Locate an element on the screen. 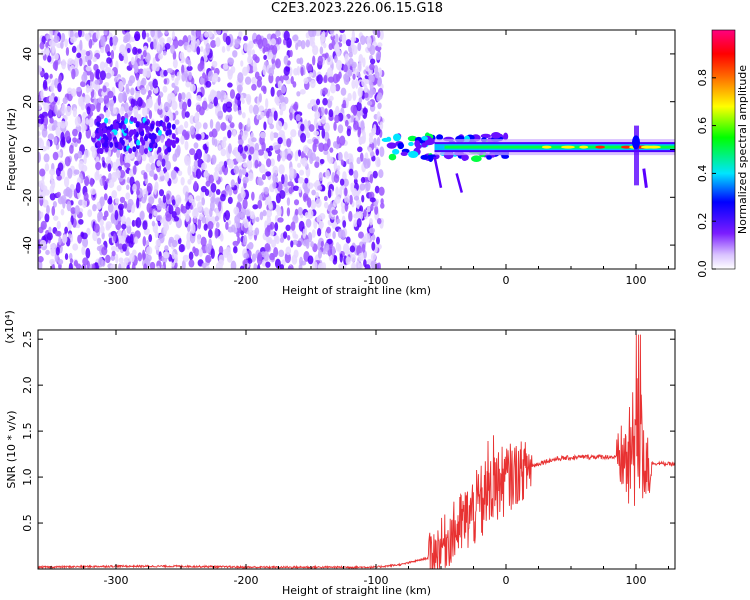  colorbar-tick-label: 0.4 is located at coordinates (702, 174).